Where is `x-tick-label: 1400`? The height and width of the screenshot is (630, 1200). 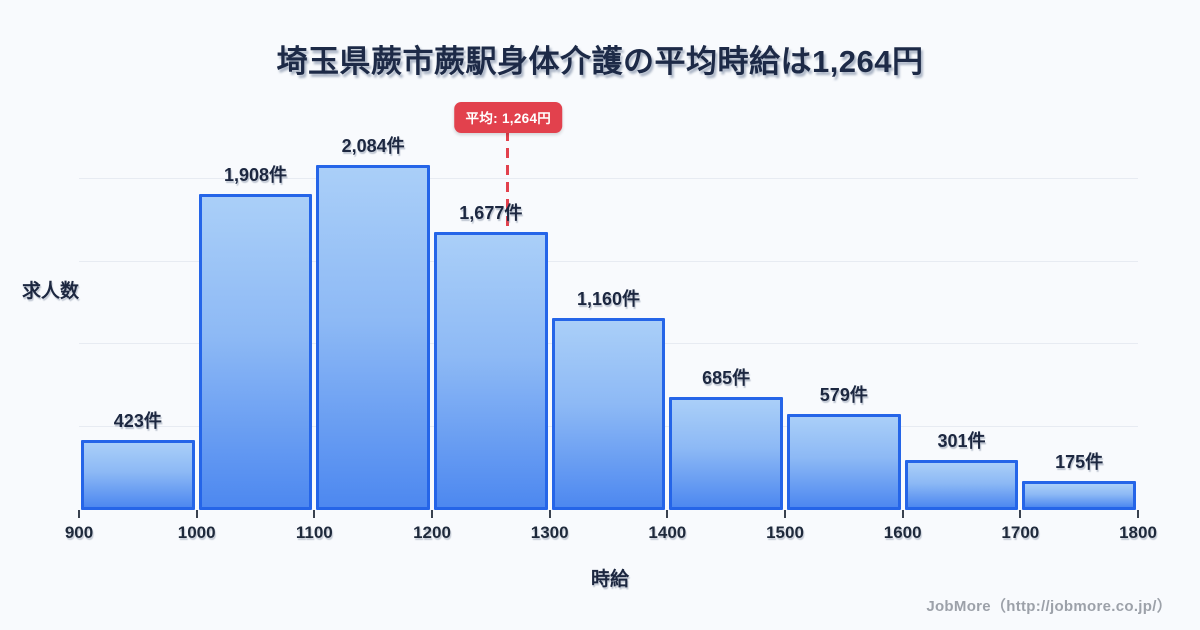 x-tick-label: 1400 is located at coordinates (667, 532).